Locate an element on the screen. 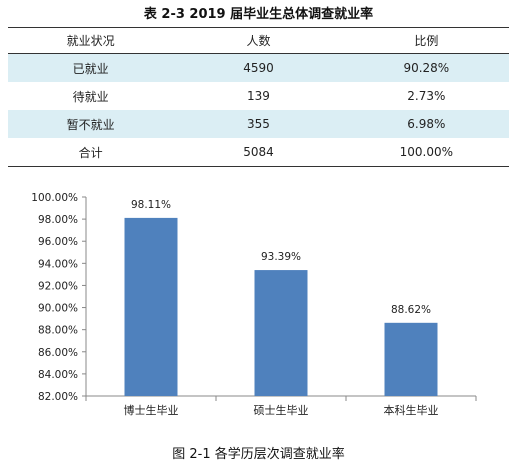 The height and width of the screenshot is (470, 517). bar-data-label: 98.11% is located at coordinates (151, 205).